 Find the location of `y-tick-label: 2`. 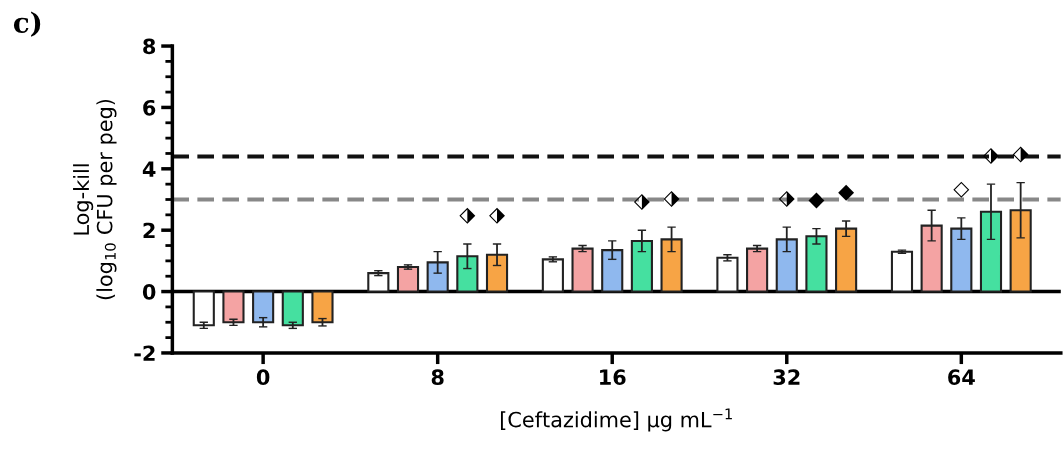

y-tick-label: 2 is located at coordinates (149, 230).